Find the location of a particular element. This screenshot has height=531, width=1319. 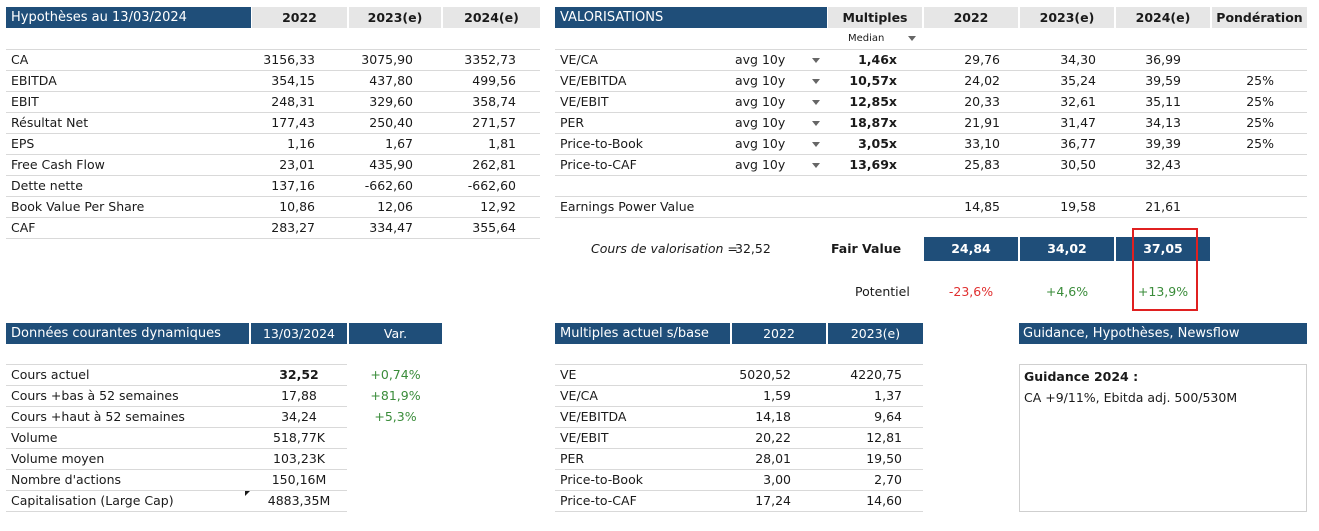

epv-2024e: 21,61 is located at coordinates (1163, 206).